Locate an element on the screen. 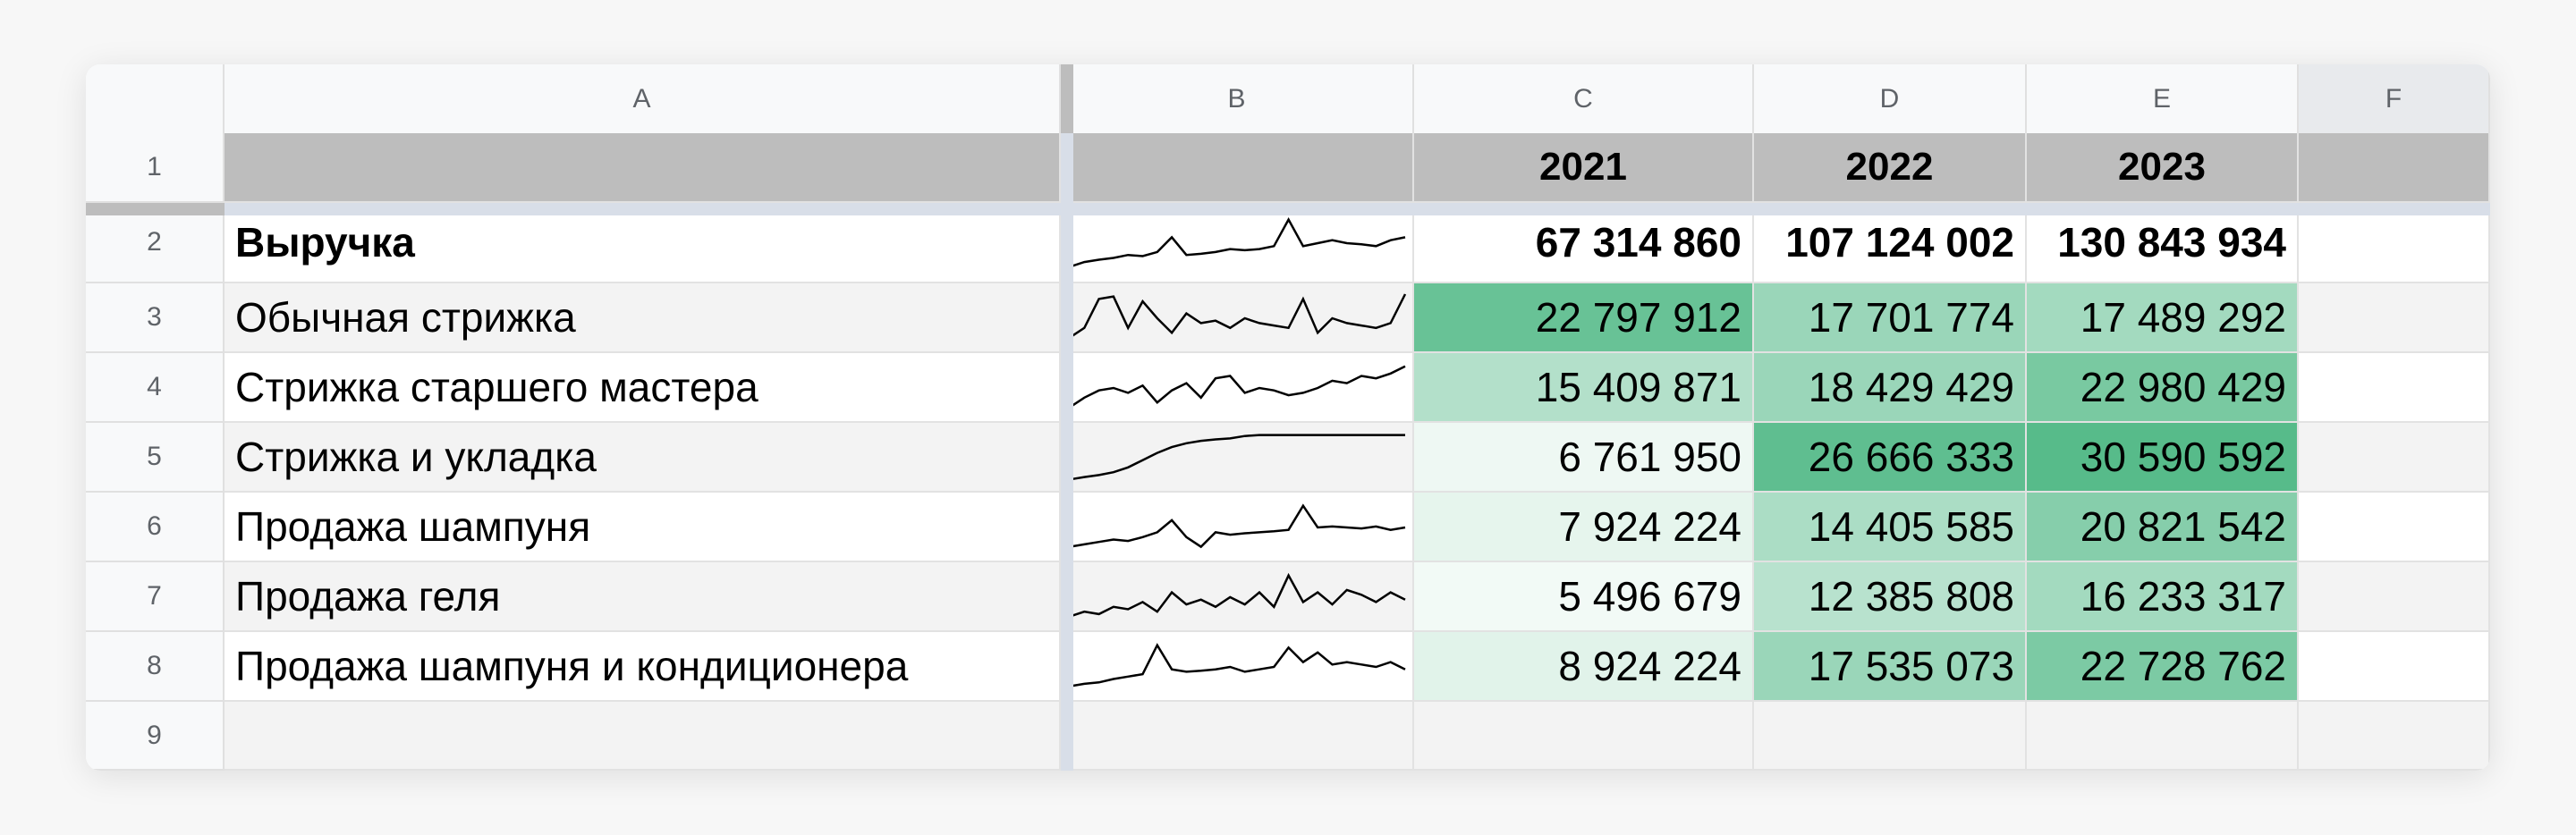 The image size is (2576, 835). cell-c7: 5 496 679 is located at coordinates (1584, 597).